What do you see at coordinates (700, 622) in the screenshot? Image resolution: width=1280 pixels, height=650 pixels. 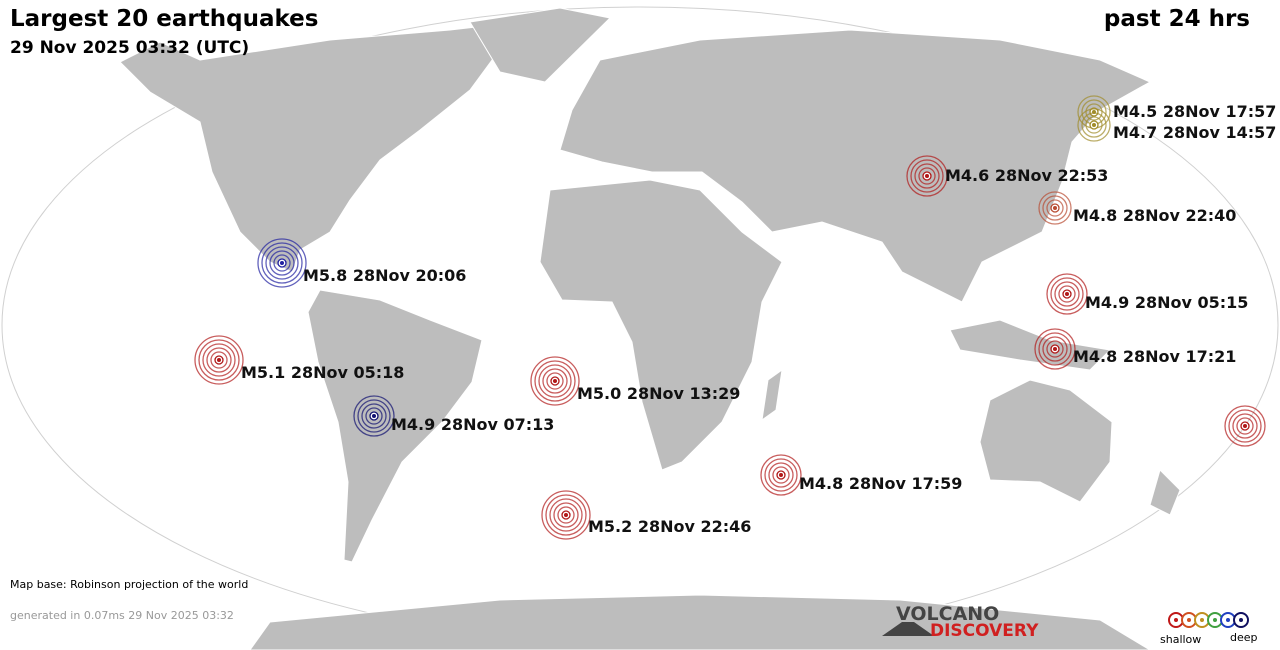 I see `antarctica` at bounding box center [700, 622].